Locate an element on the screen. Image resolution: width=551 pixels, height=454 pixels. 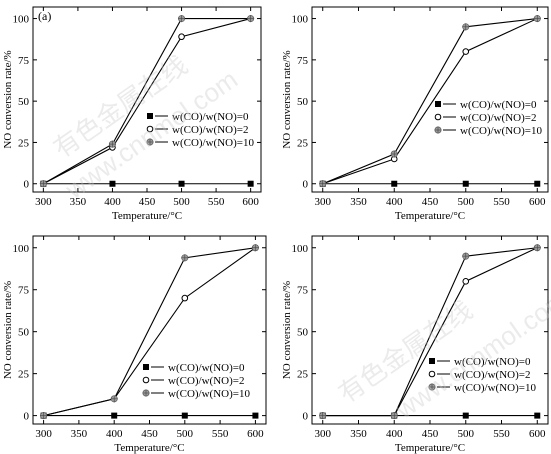
panel-label: (a) is located at coordinates (44, 16).